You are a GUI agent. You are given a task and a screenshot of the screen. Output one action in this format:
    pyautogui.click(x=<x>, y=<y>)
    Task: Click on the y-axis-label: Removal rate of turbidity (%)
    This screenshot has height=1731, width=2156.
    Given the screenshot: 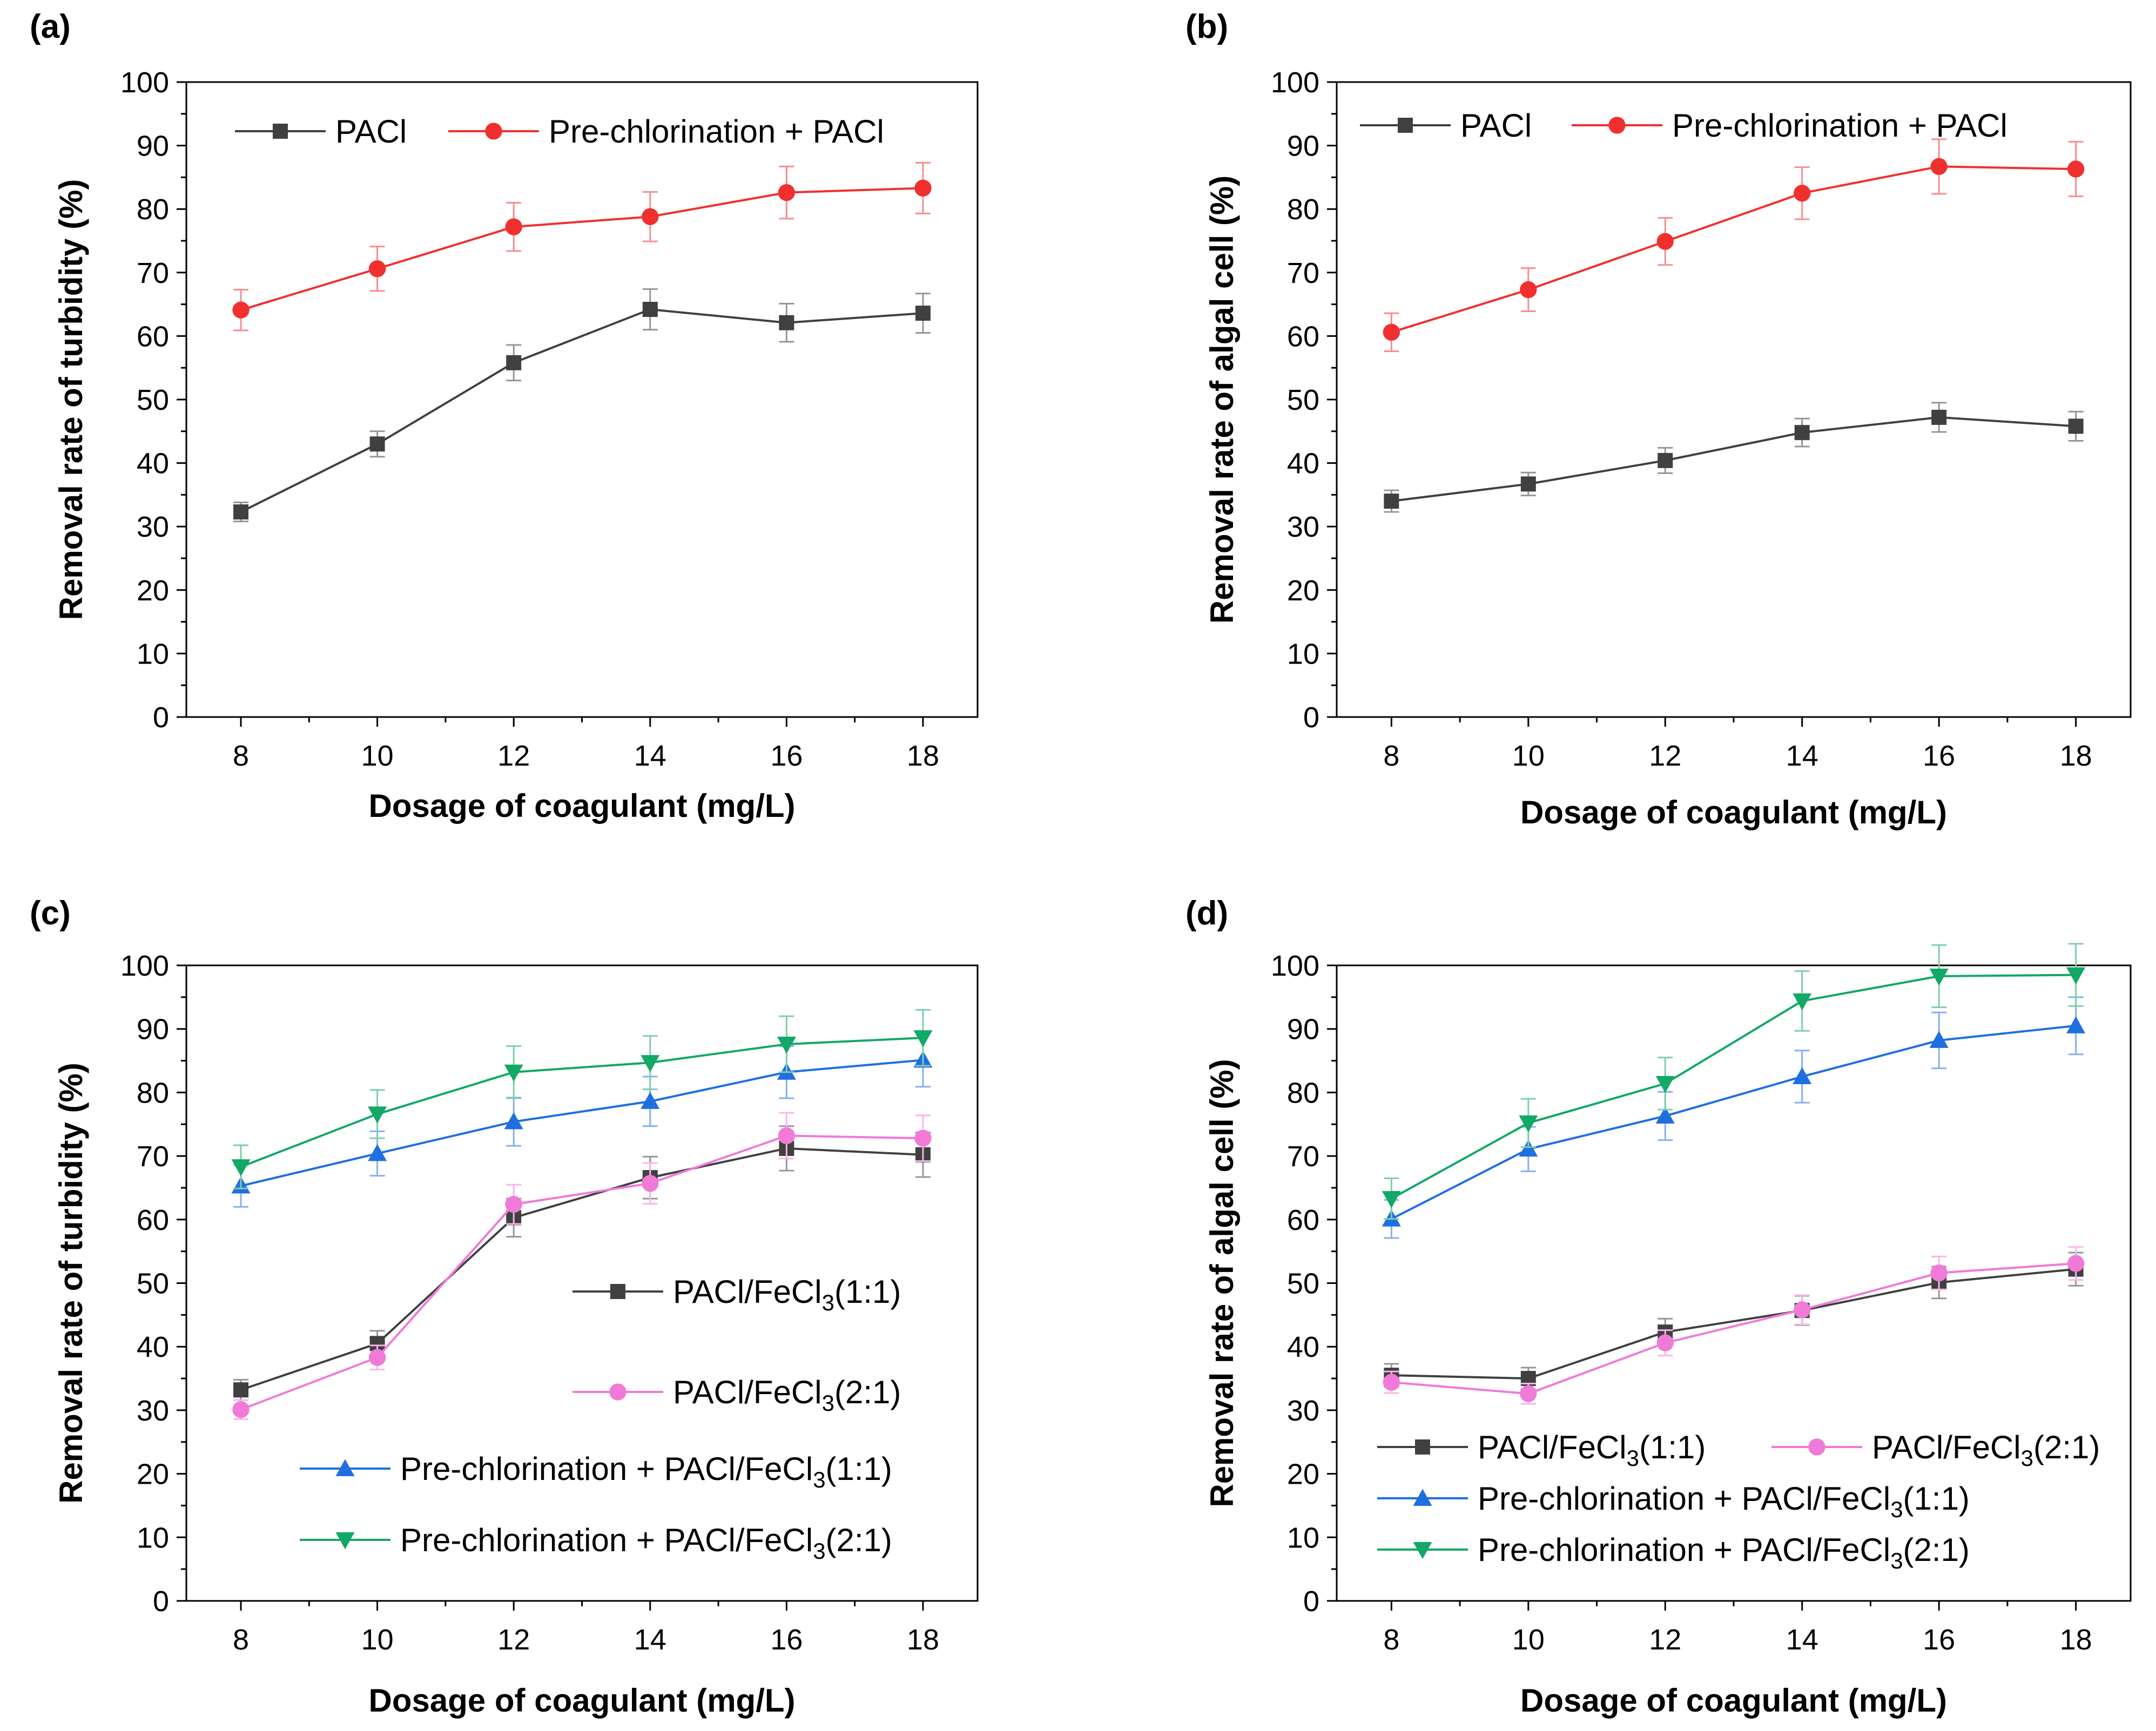 What is the action you would take?
    pyautogui.click(x=71, y=1283)
    